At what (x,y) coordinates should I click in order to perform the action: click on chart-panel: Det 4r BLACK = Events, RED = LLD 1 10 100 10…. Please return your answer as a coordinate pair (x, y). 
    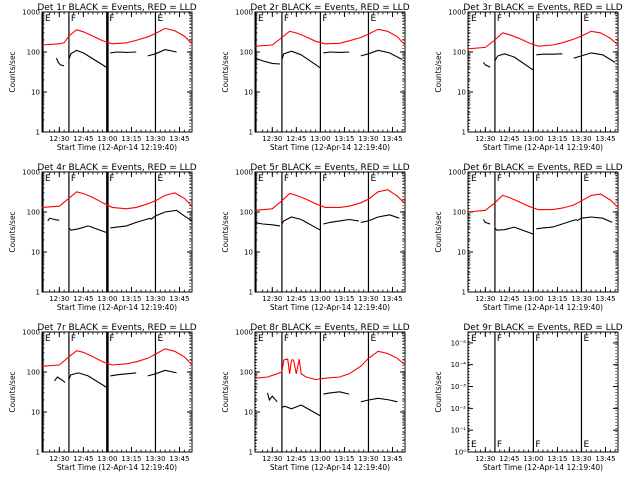
    Looking at the image, I should click on (102, 237).